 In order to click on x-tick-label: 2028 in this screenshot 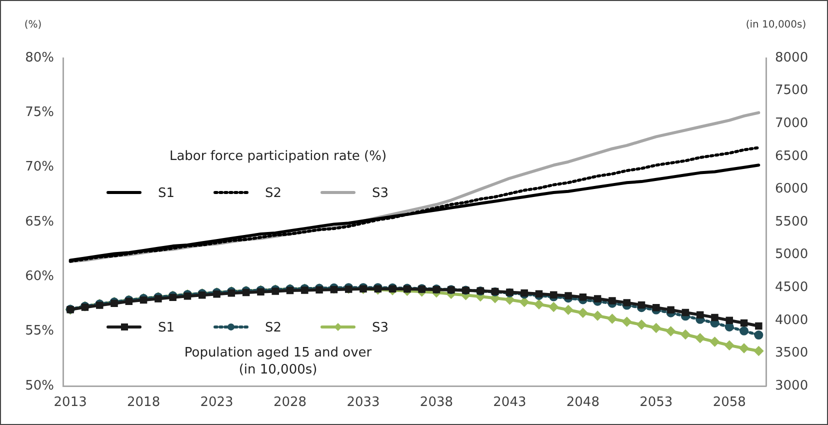, I will do `click(290, 402)`.